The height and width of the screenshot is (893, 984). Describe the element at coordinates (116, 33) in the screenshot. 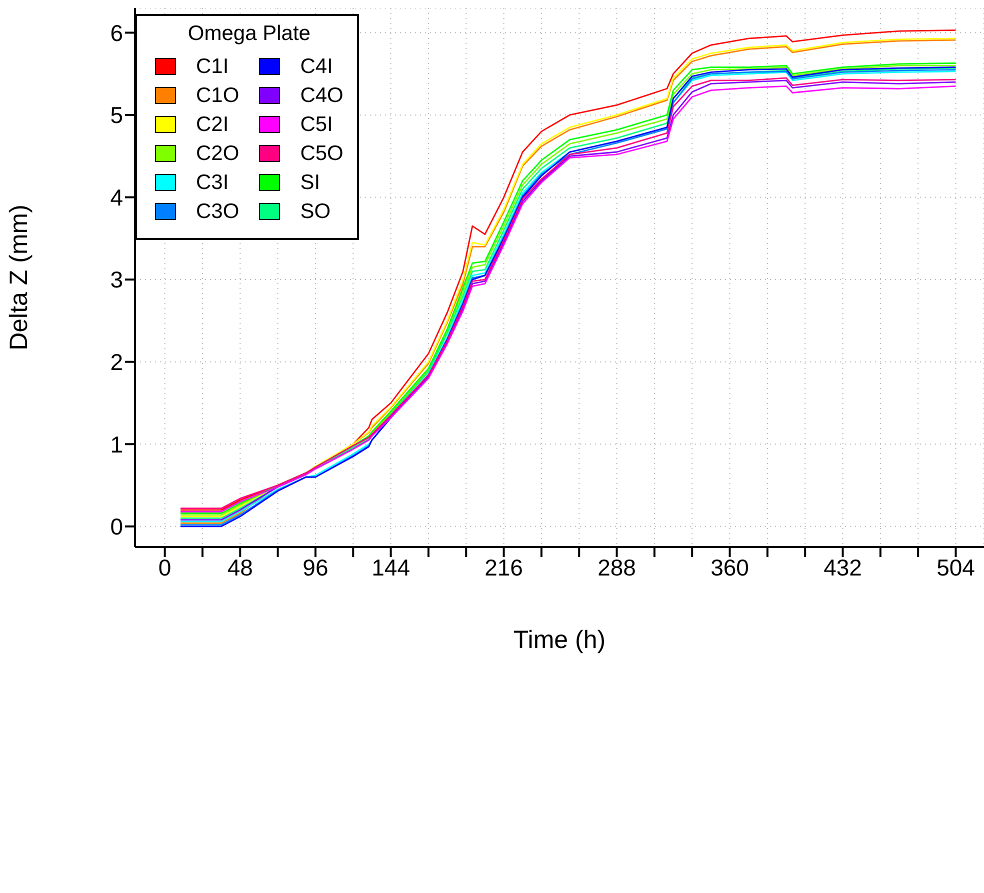

I see `y-tick-label: 6` at that location.